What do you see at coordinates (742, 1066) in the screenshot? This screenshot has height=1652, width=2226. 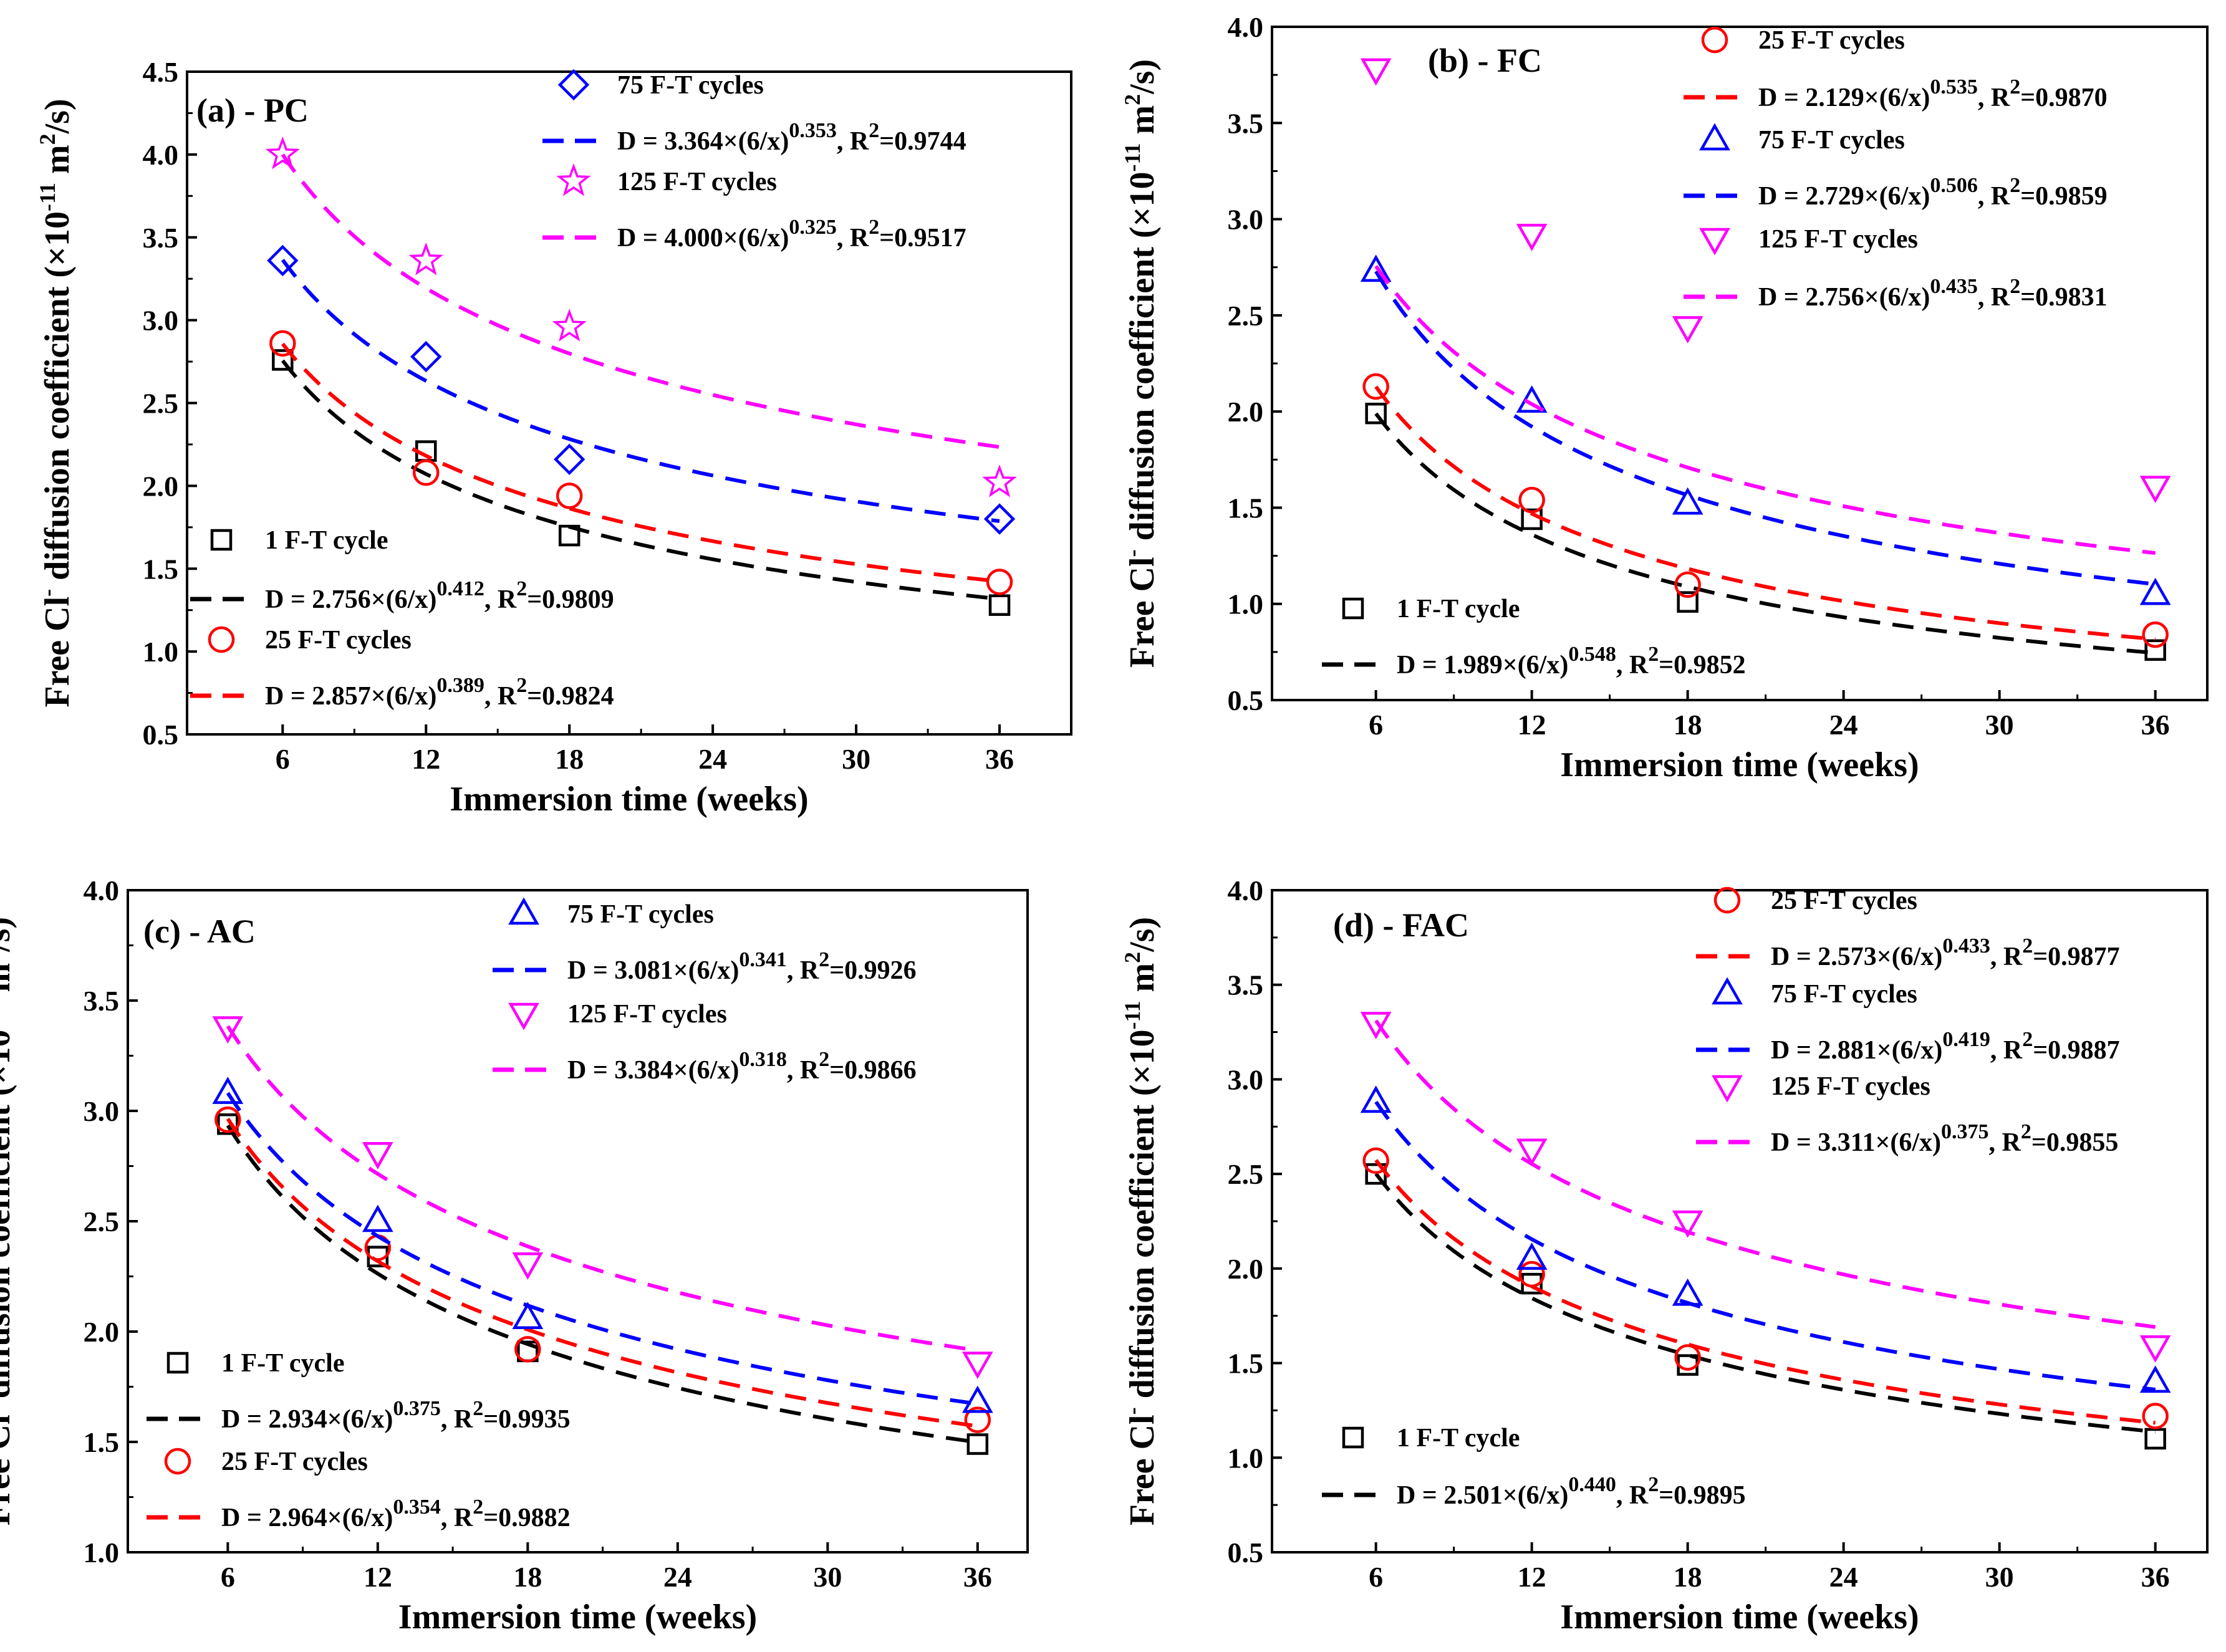 I see `legend-equation: D = 3.384×(6/x)0.318, R2=0.9866` at bounding box center [742, 1066].